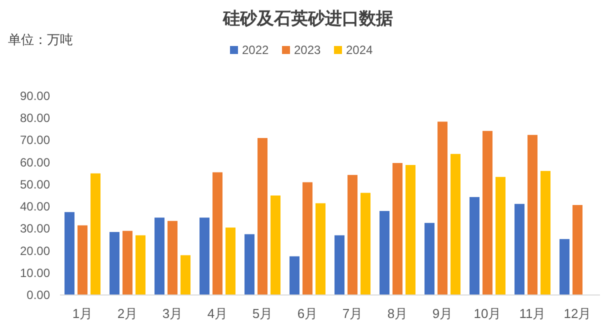 The width and height of the screenshot is (616, 332). I want to click on text: 单位：万吨, so click(40, 39).